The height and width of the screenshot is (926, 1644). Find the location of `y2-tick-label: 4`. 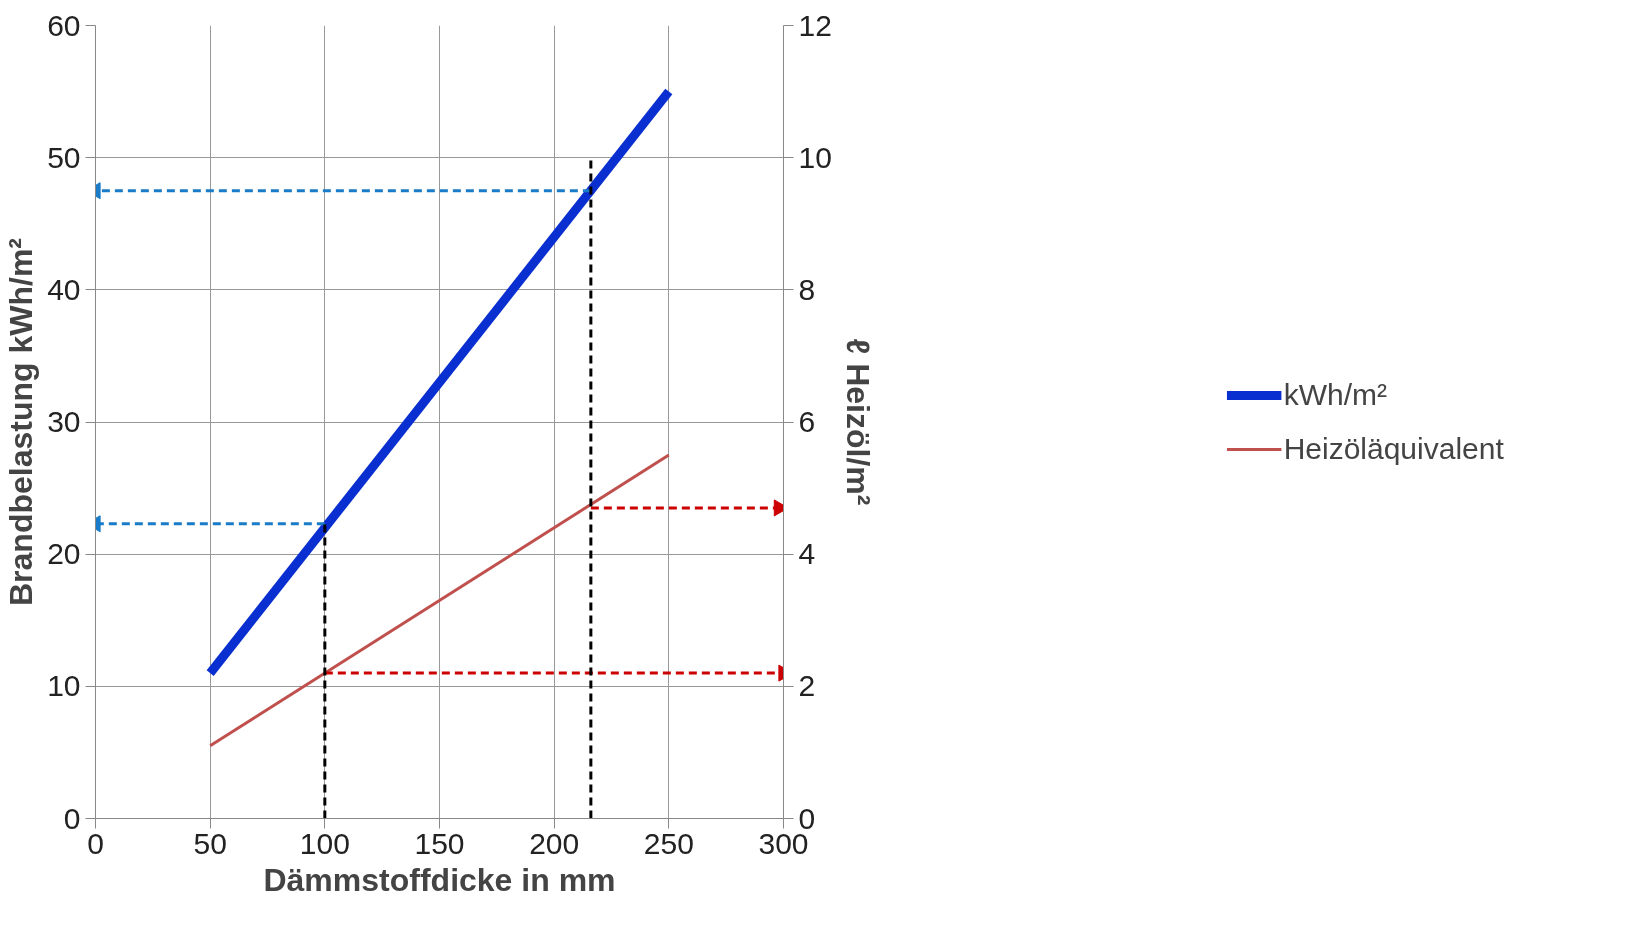

y2-tick-label: 4 is located at coordinates (807, 554).